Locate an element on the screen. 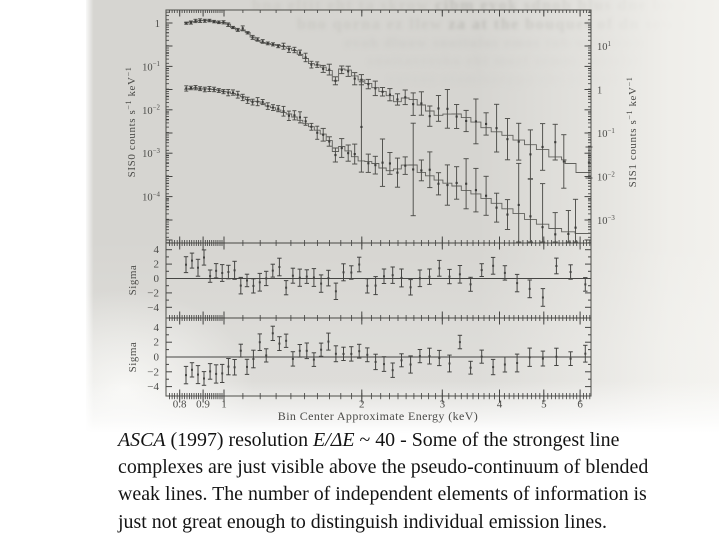 This screenshot has height=539, width=719. svg-text: 6 is located at coordinates (580, 405).